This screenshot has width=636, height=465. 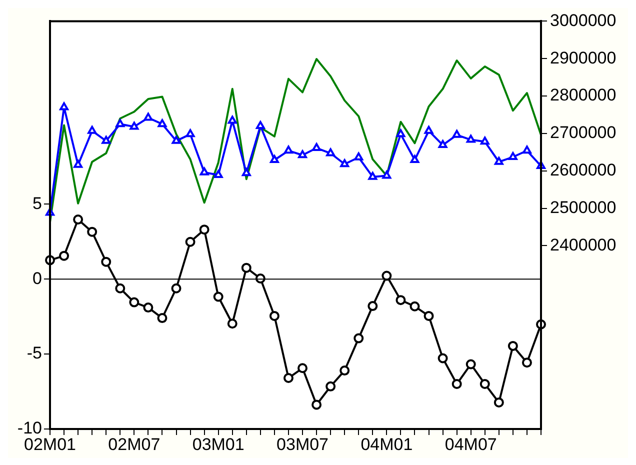 What do you see at coordinates (34, 353) in the screenshot?
I see `y-tick-label: -5` at bounding box center [34, 353].